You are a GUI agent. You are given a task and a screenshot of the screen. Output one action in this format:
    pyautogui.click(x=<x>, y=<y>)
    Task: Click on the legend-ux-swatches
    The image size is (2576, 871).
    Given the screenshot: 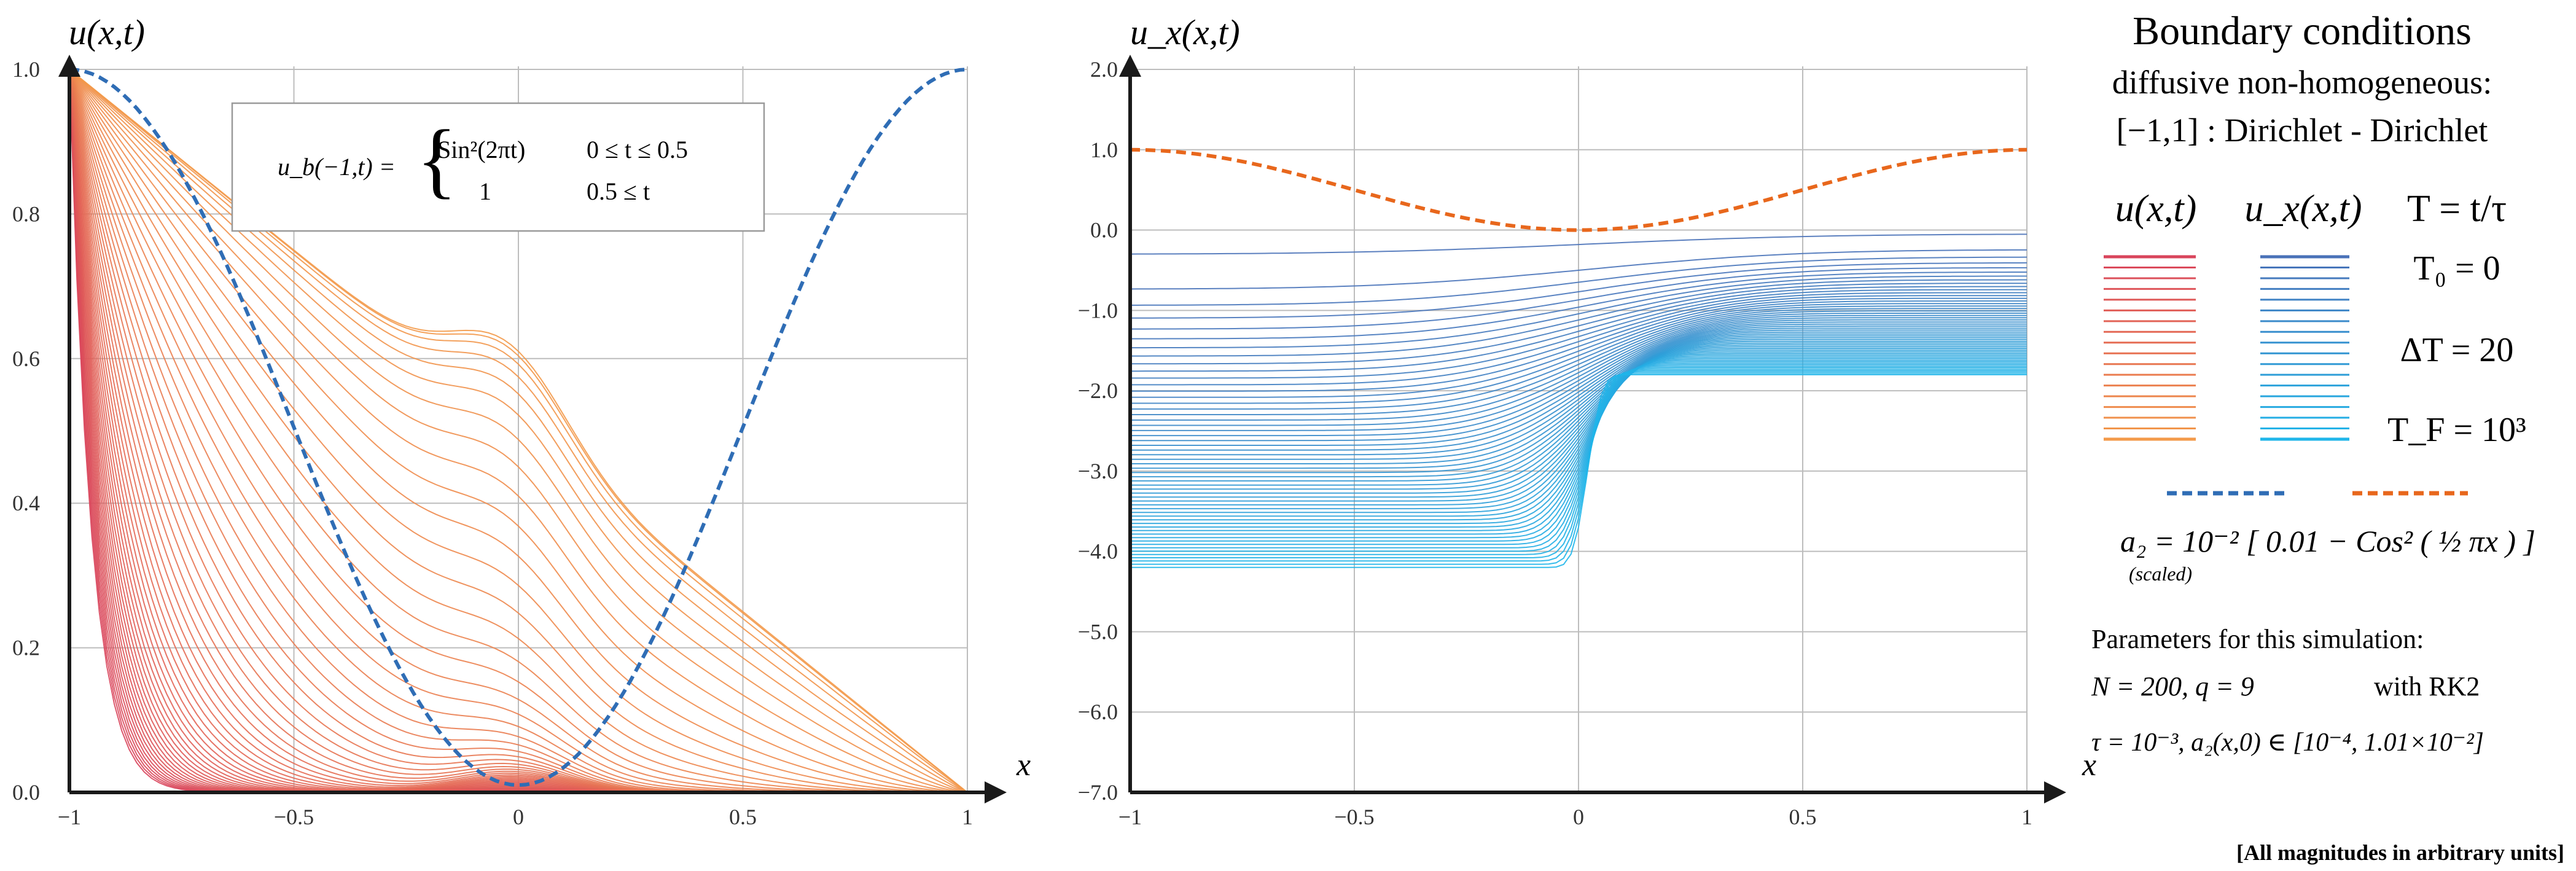 What is the action you would take?
    pyautogui.click(x=2304, y=348)
    